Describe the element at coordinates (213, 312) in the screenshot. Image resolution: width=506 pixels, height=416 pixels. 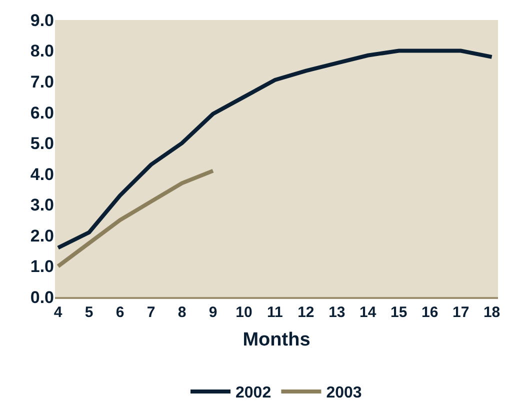
I see `x-tick-label: 9` at that location.